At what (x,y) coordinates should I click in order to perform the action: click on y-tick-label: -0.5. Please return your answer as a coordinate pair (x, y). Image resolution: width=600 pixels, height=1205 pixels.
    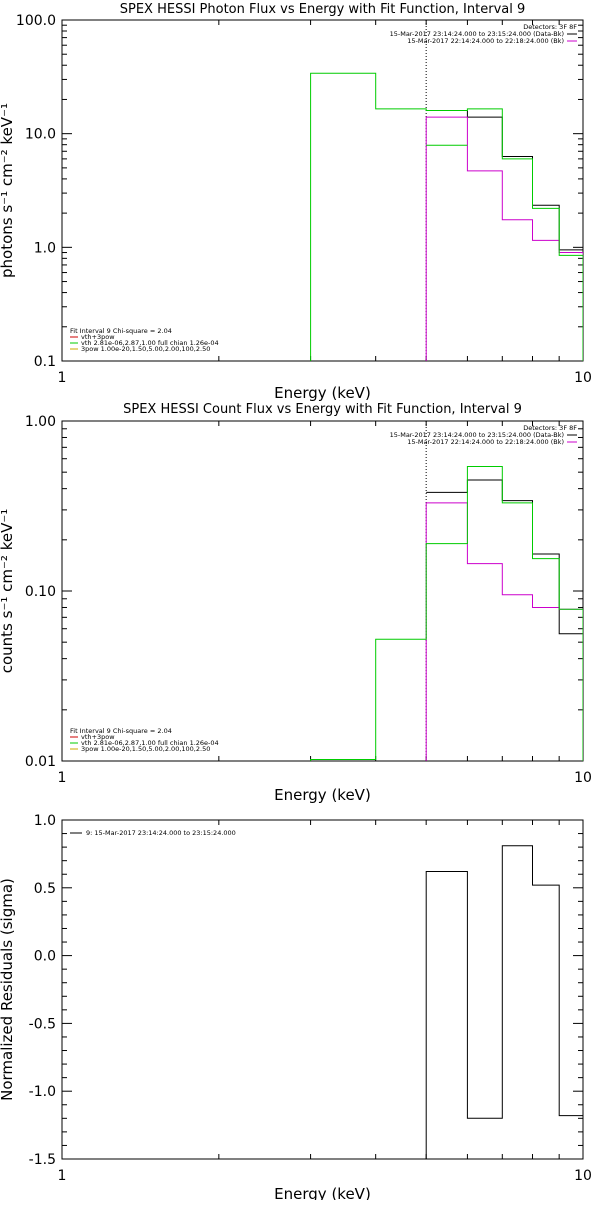
    Looking at the image, I should click on (42, 1024).